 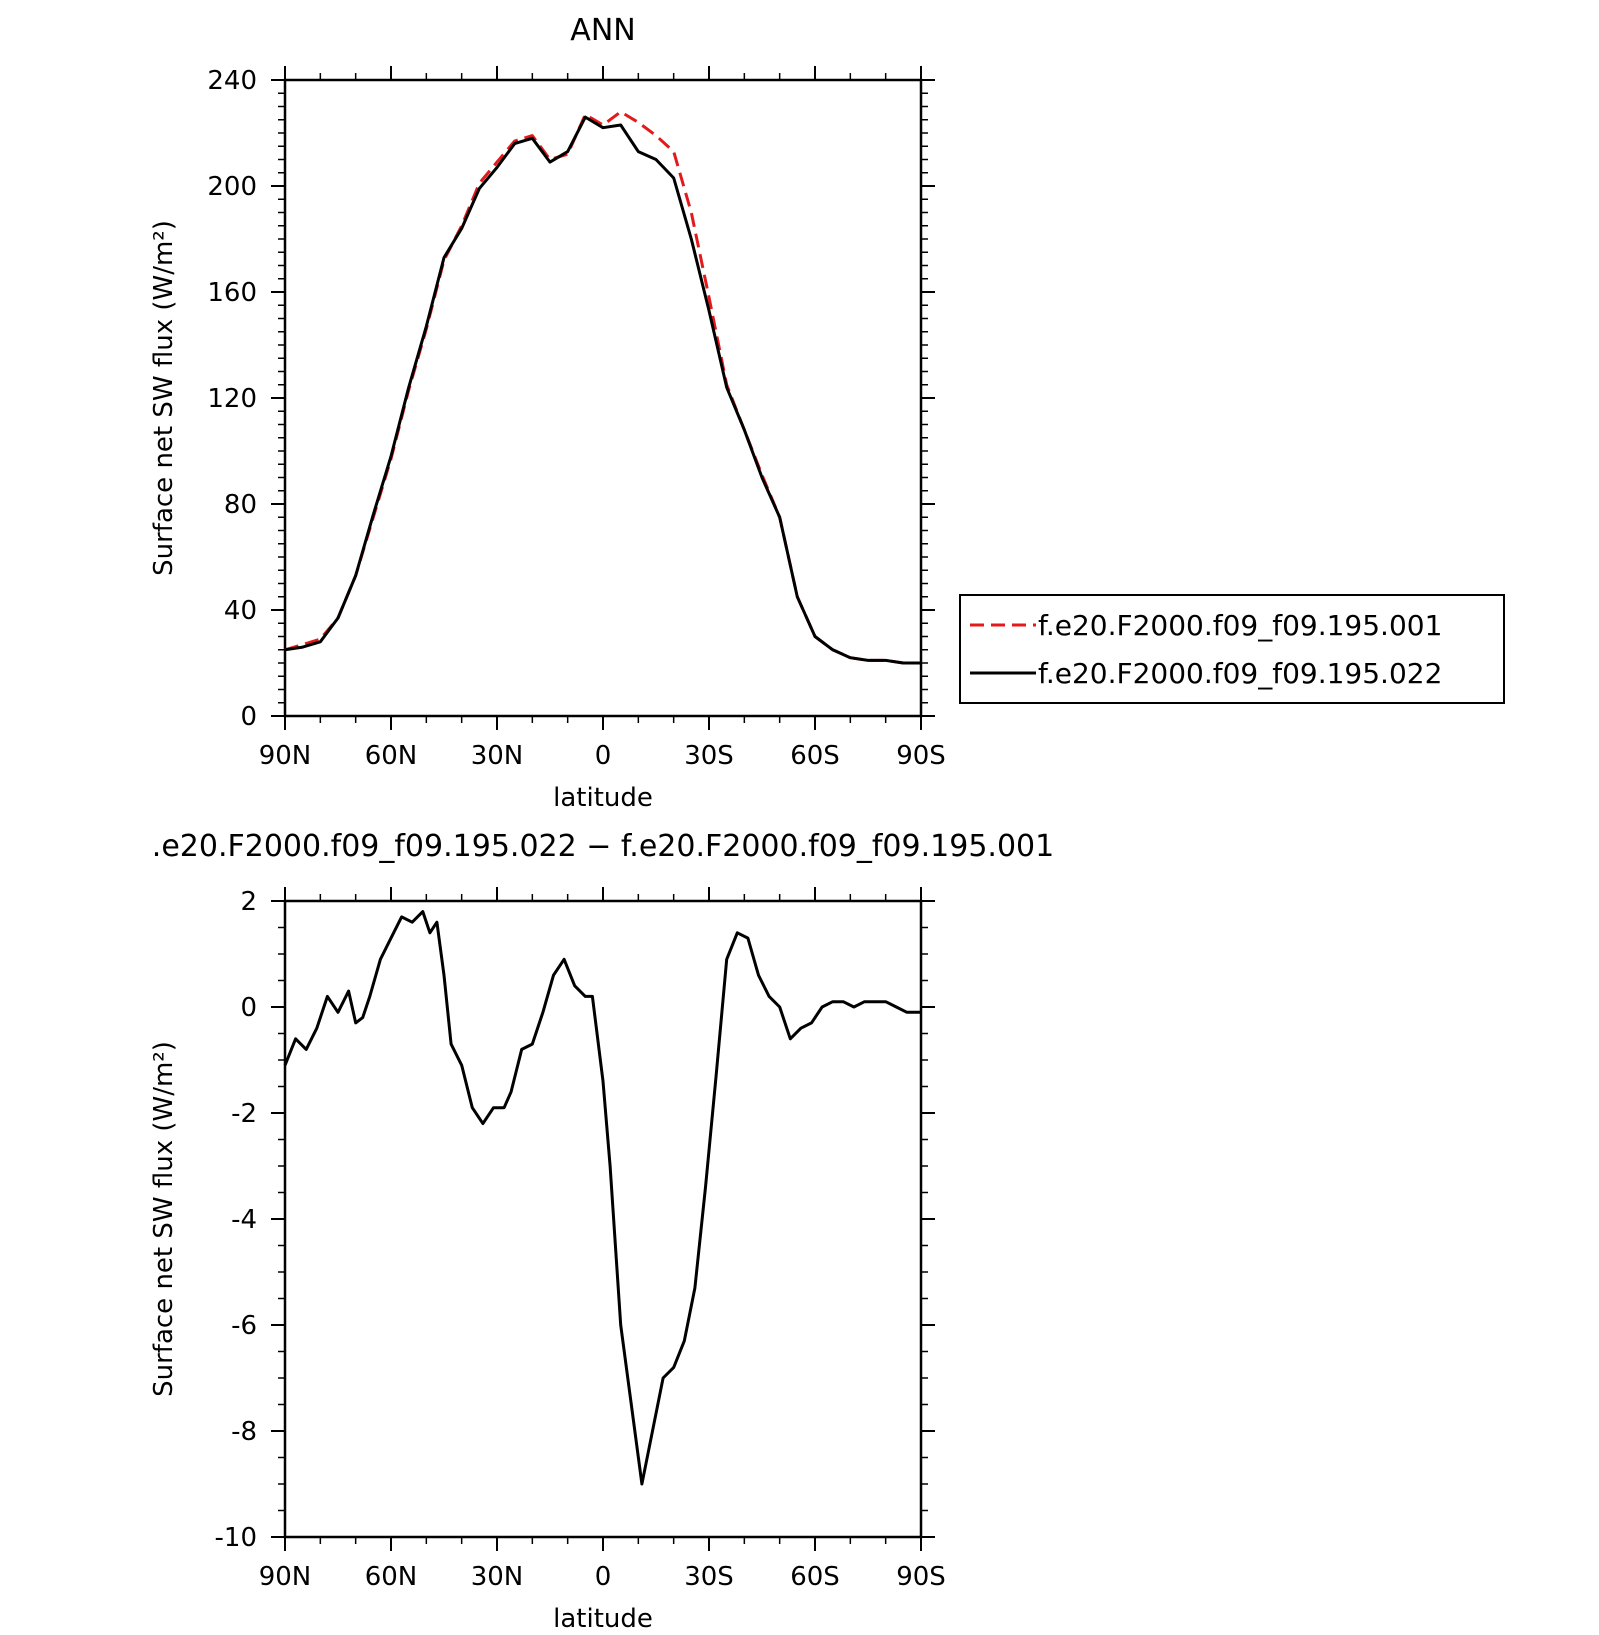 What do you see at coordinates (244, 1114) in the screenshot?
I see `y-tick-label: -2` at bounding box center [244, 1114].